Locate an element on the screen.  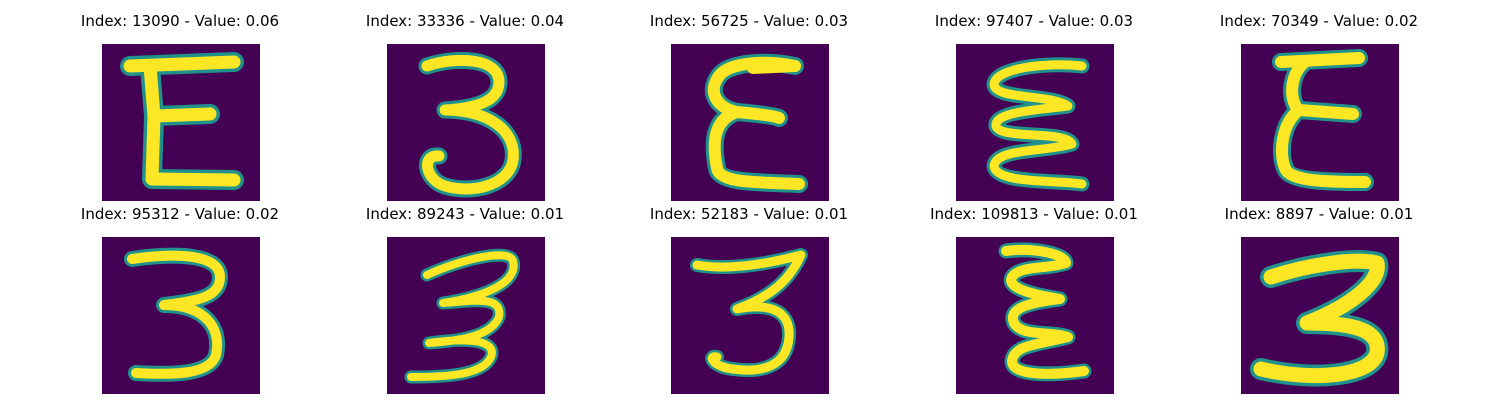
image-panel: Index: 97407 - Value: 0.03 is located at coordinates (1034, 105).